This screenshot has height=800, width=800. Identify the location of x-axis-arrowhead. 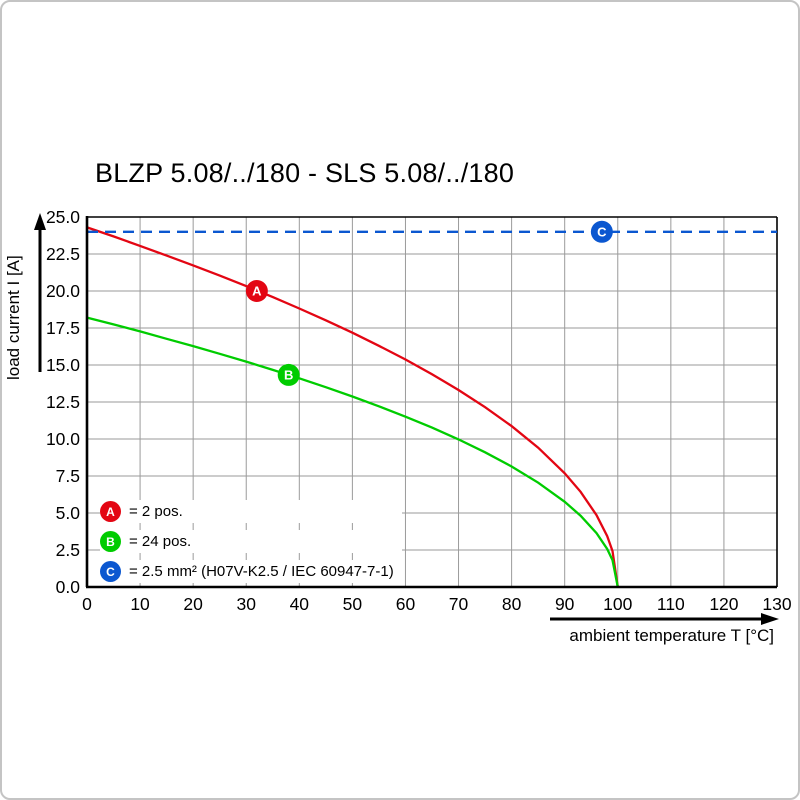
(770, 619).